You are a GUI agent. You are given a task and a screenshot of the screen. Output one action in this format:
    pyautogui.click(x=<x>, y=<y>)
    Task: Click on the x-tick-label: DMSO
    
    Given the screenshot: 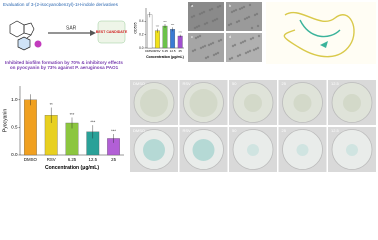 What is the action you would take?
    pyautogui.click(x=150, y=51)
    